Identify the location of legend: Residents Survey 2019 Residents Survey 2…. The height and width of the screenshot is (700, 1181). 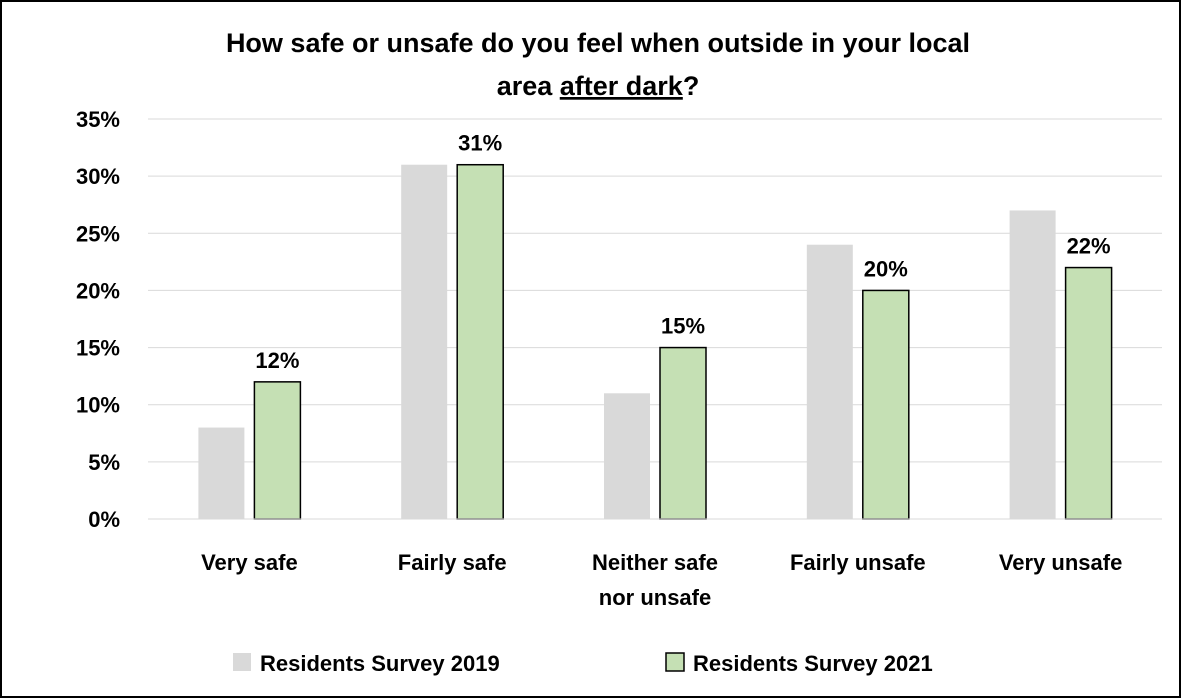
(583, 663).